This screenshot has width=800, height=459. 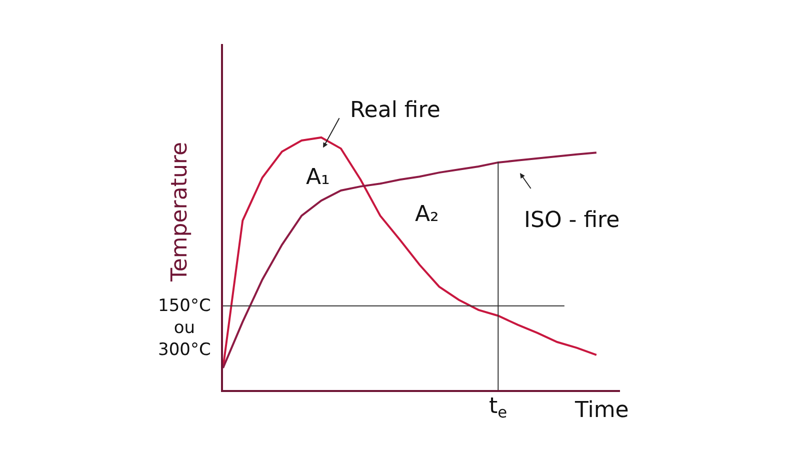 What do you see at coordinates (318, 177) in the screenshot?
I see `annotation: A₁` at bounding box center [318, 177].